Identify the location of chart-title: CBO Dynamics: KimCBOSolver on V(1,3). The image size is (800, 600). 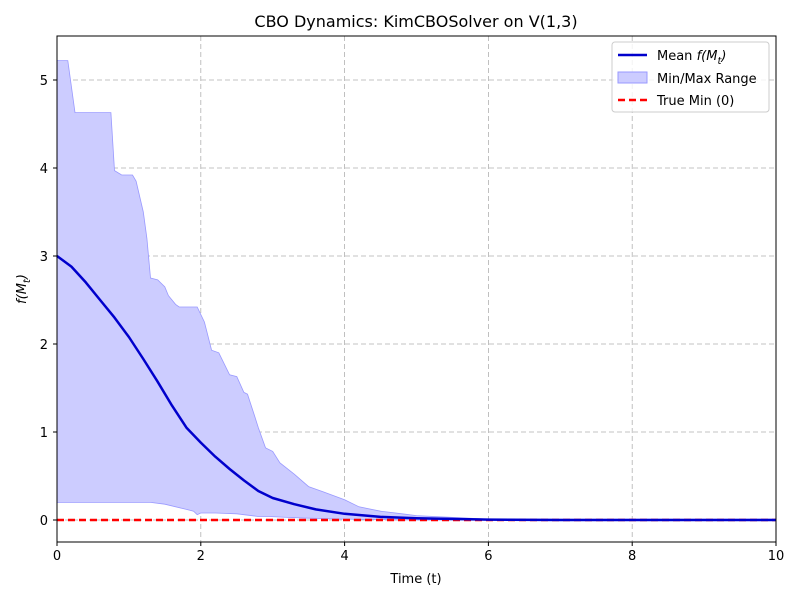
(415, 21).